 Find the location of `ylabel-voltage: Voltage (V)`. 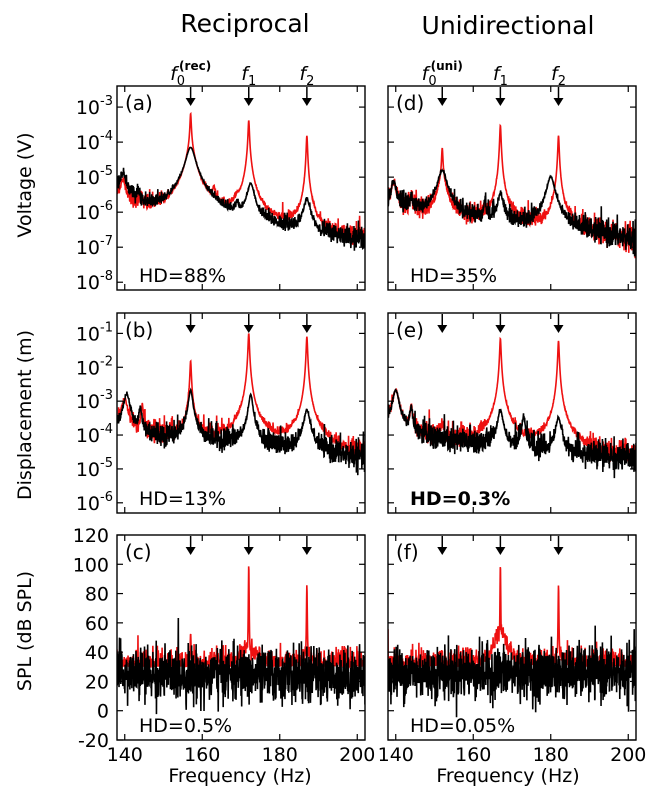

ylabel-voltage: Voltage (V) is located at coordinates (25, 184).